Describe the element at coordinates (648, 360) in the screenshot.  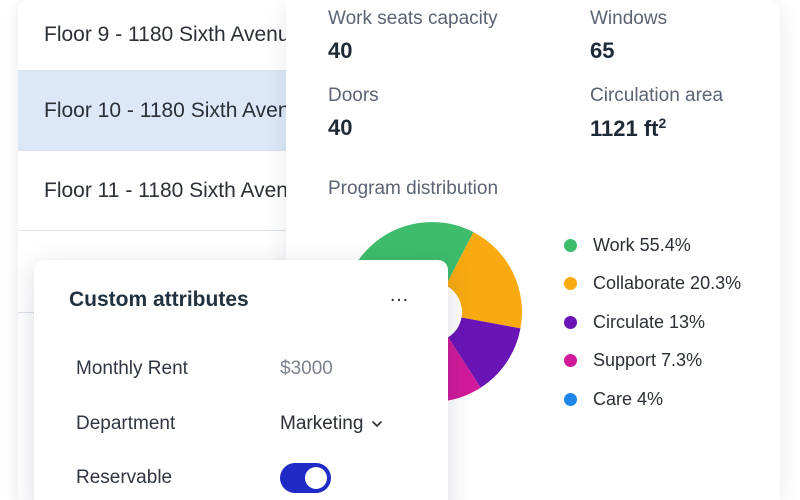
I see `legend-label: Support 7.3%` at that location.